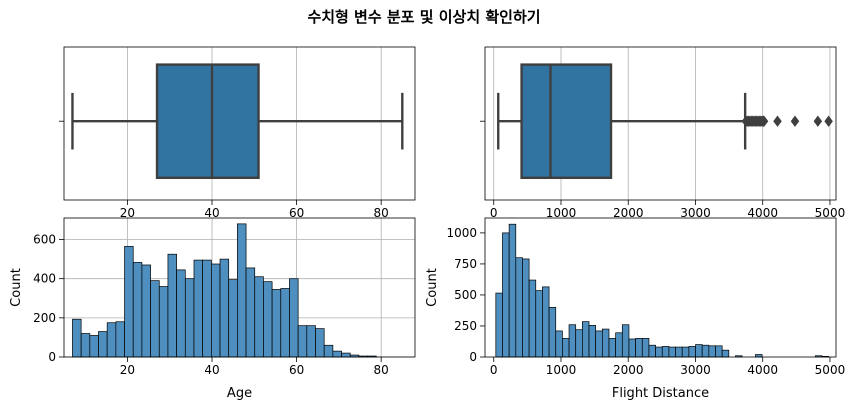 This screenshot has width=848, height=409. Describe the element at coordinates (461, 233) in the screenshot. I see `y-tick-label: 1000` at that location.